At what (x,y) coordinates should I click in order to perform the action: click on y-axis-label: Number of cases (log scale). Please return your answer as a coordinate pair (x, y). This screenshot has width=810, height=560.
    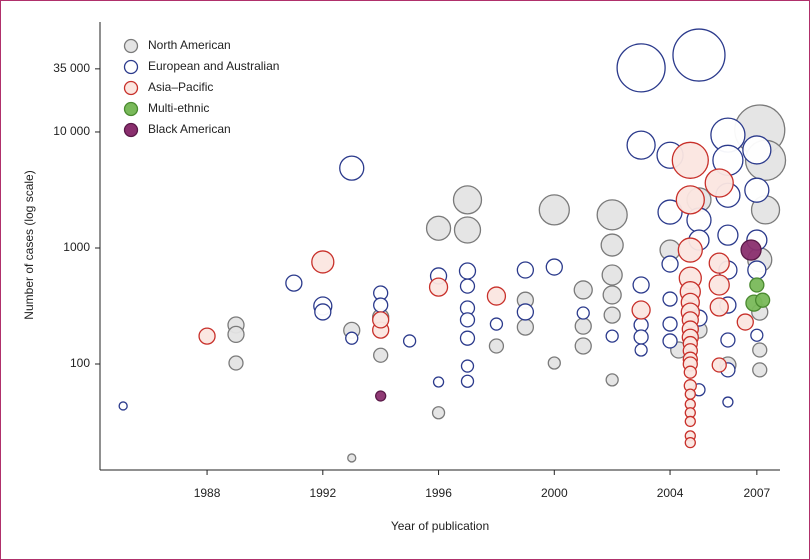
    Looking at the image, I should click on (29, 244).